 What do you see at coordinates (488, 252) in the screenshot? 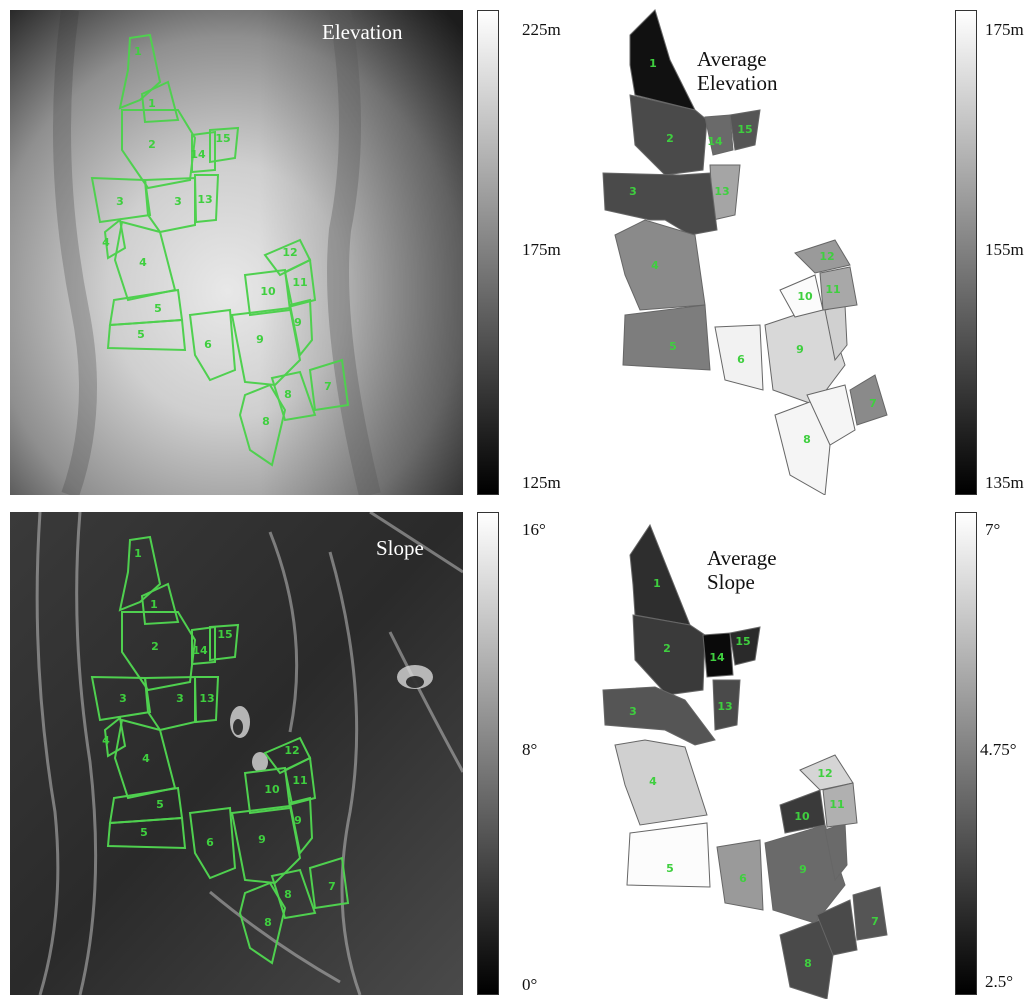
I see `elevation-colorbar` at bounding box center [488, 252].